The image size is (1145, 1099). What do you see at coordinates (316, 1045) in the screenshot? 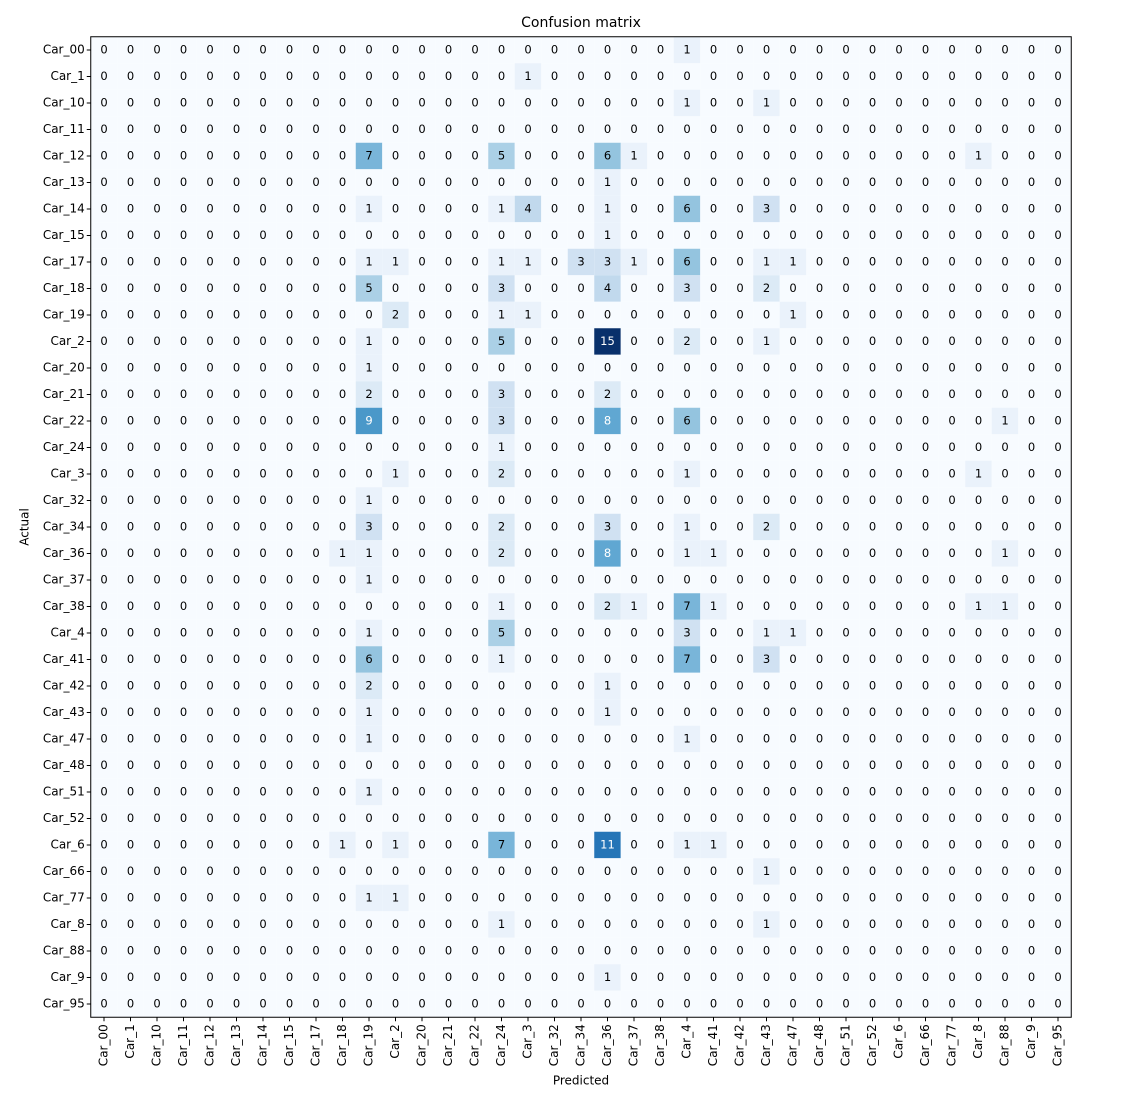
I see `x-tick-label: Car_17` at bounding box center [316, 1045].